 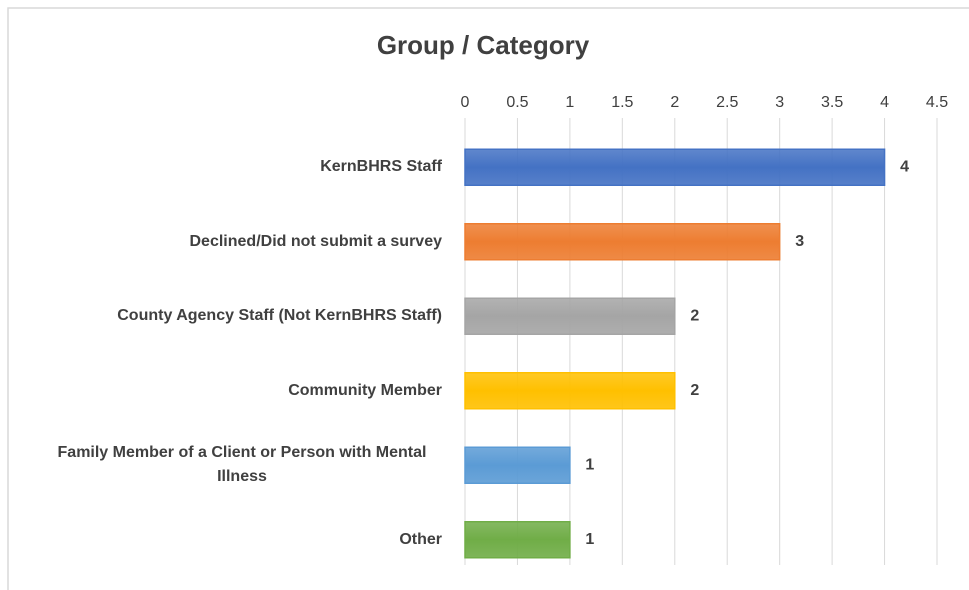 I want to click on x-tick-label: 4.5, so click(x=937, y=102).